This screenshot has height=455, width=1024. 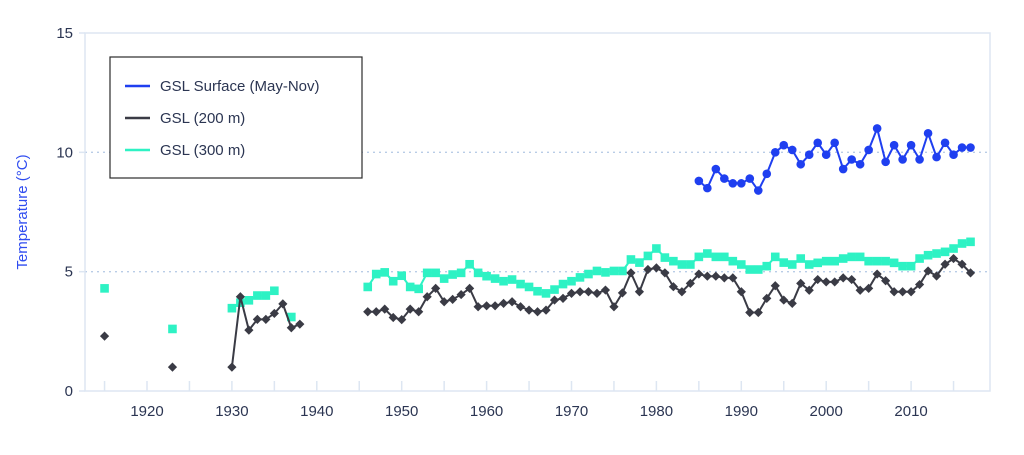 What do you see at coordinates (741, 411) in the screenshot?
I see `x-tick-label: 1990` at bounding box center [741, 411].